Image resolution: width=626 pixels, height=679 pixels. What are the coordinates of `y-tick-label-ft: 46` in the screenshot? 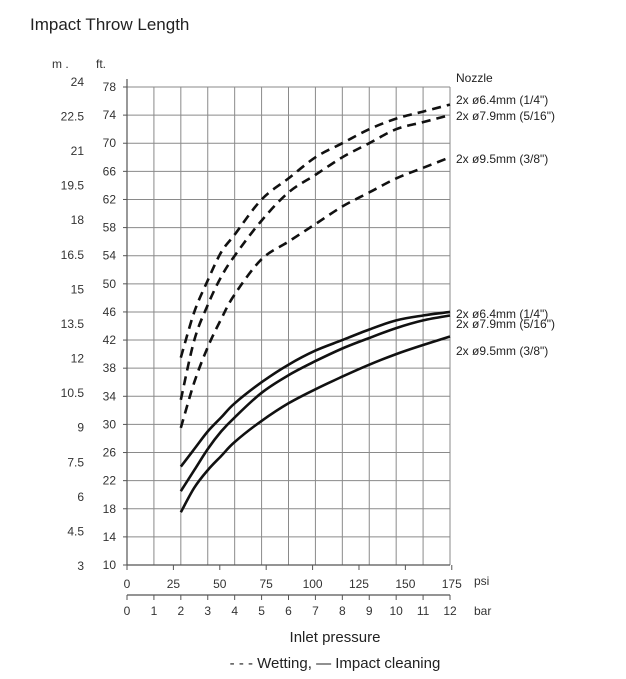 It's located at (110, 312).